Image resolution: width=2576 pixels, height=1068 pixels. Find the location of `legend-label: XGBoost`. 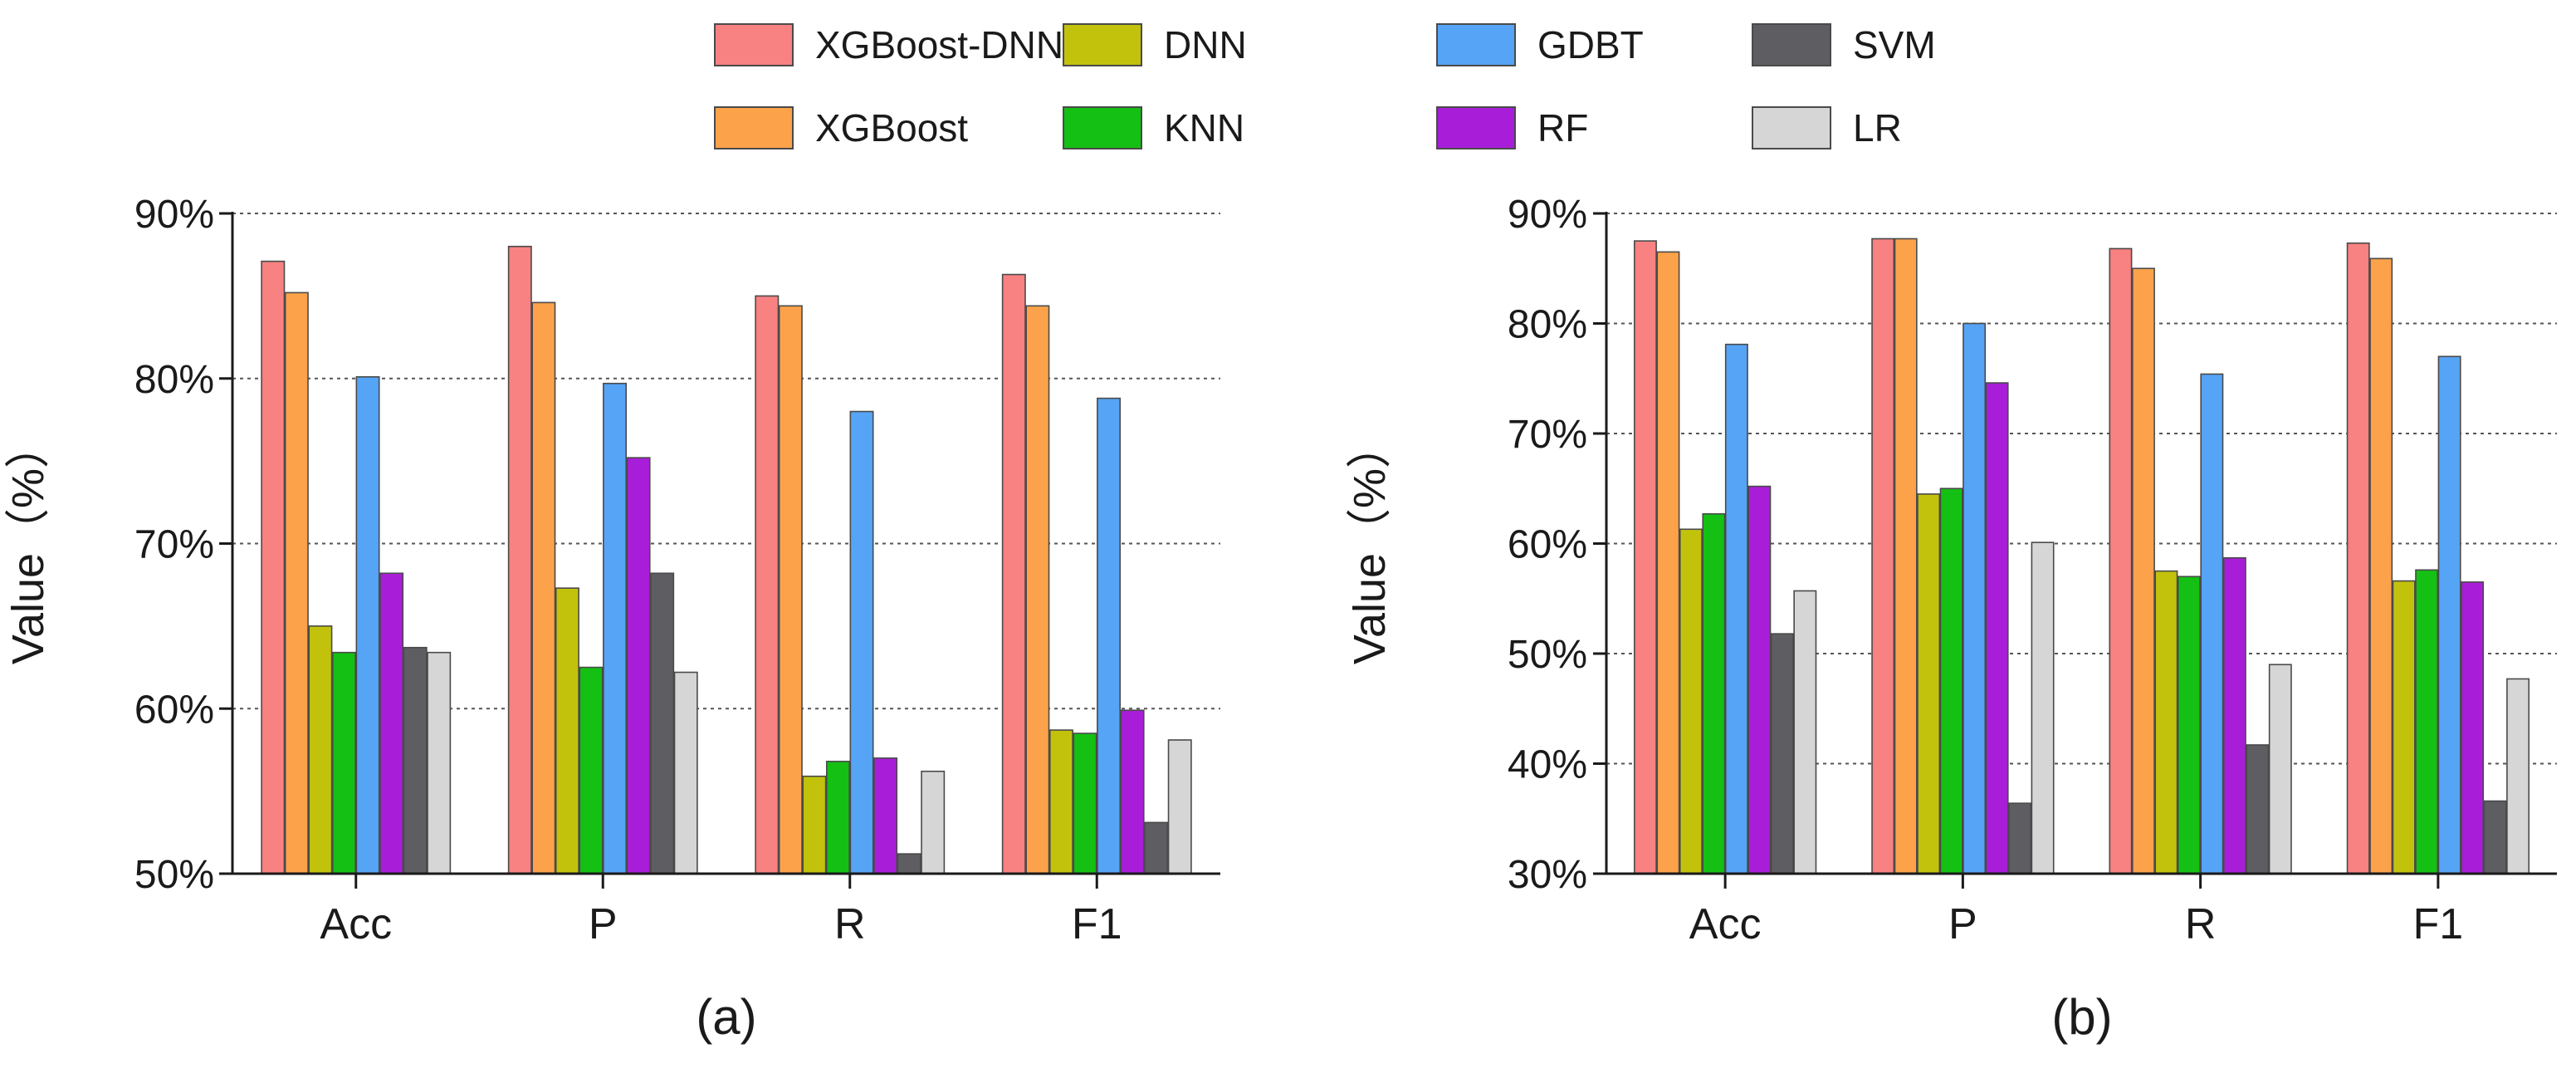

legend-label: XGBoost is located at coordinates (892, 127).